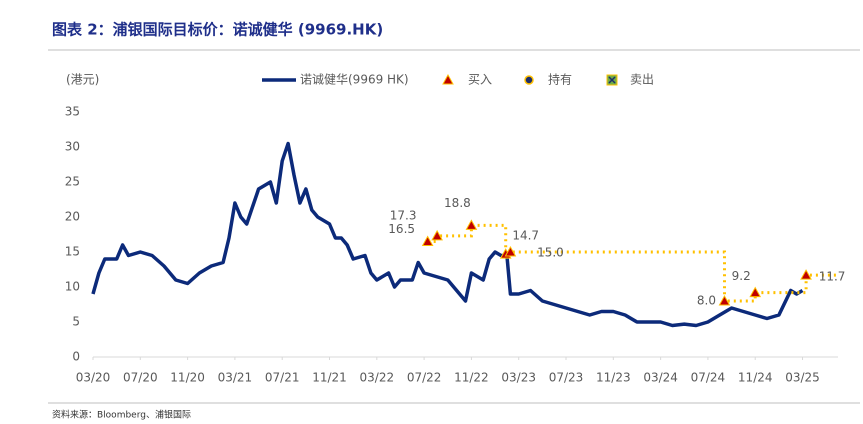 The image size is (863, 424). What do you see at coordinates (76, 322) in the screenshot?
I see `y-tick-label: 5` at bounding box center [76, 322].